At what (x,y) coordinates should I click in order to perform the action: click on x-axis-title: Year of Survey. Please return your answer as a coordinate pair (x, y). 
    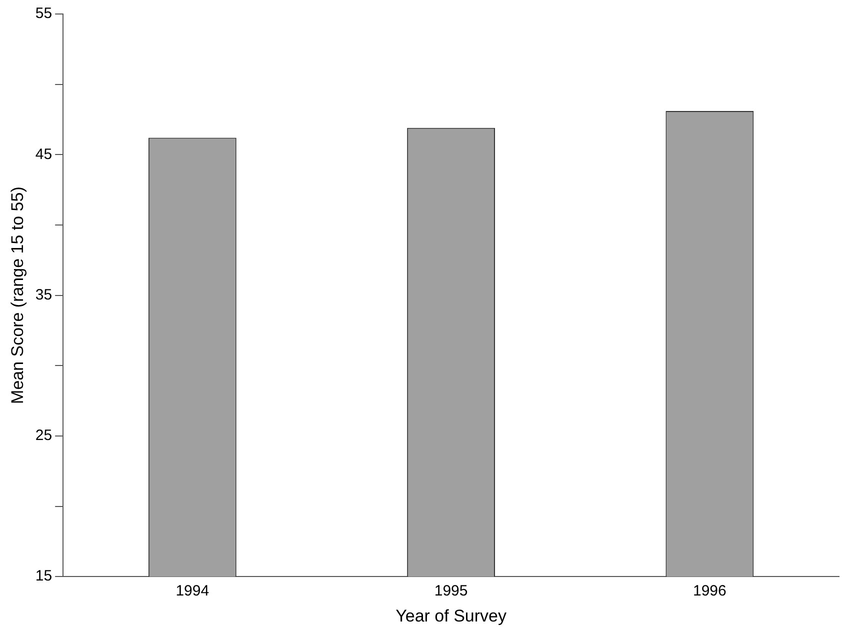
    Looking at the image, I should click on (451, 616).